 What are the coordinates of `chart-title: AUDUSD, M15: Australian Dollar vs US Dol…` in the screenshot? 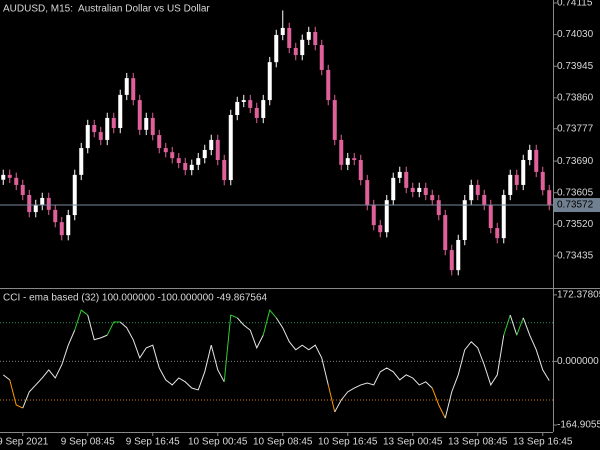 It's located at (106, 9).